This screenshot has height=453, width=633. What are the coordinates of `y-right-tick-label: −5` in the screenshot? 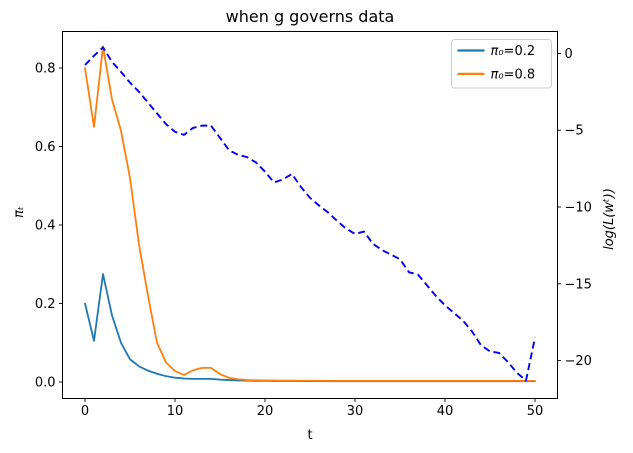 It's located at (574, 131).